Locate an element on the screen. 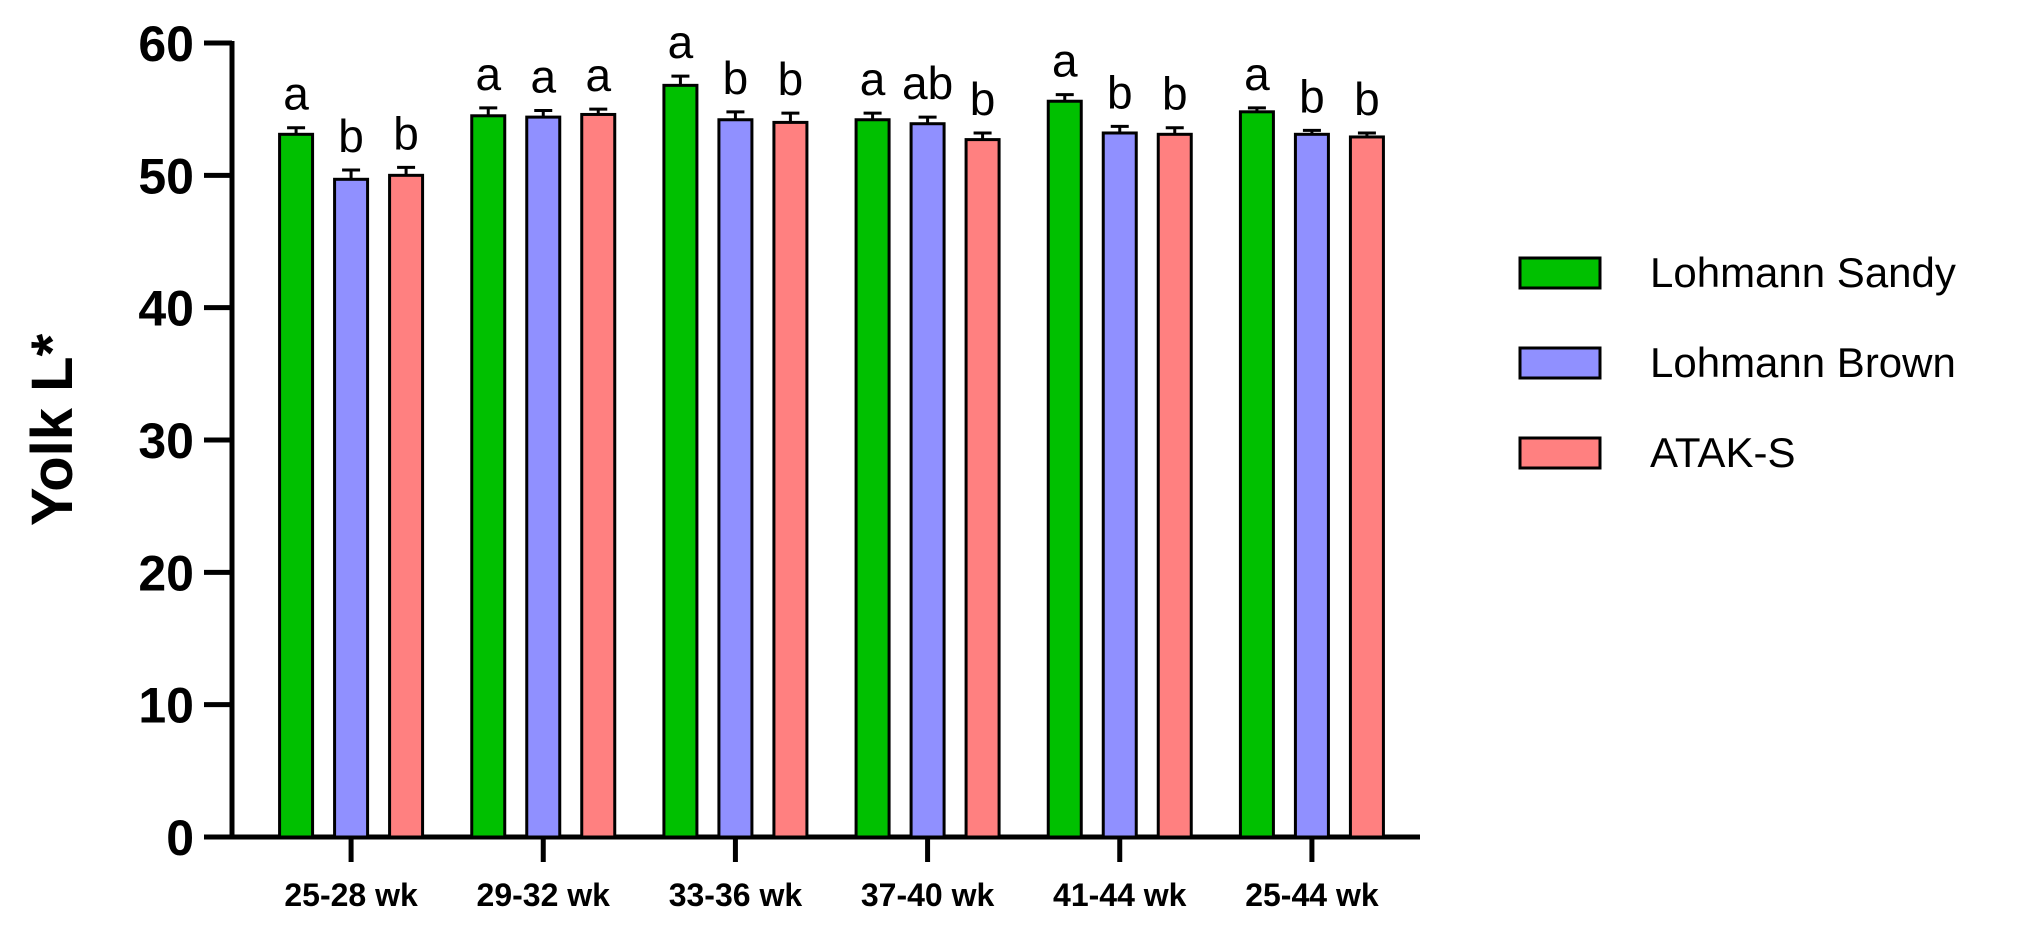 The height and width of the screenshot is (935, 2037). x-tick-label: 33-36 wk is located at coordinates (736, 895).